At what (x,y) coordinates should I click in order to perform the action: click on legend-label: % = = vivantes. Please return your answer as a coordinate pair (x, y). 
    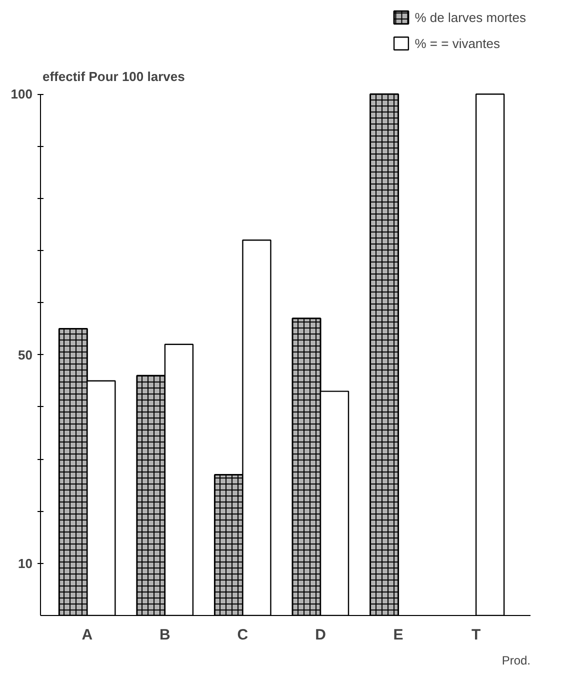
    Looking at the image, I should click on (457, 43).